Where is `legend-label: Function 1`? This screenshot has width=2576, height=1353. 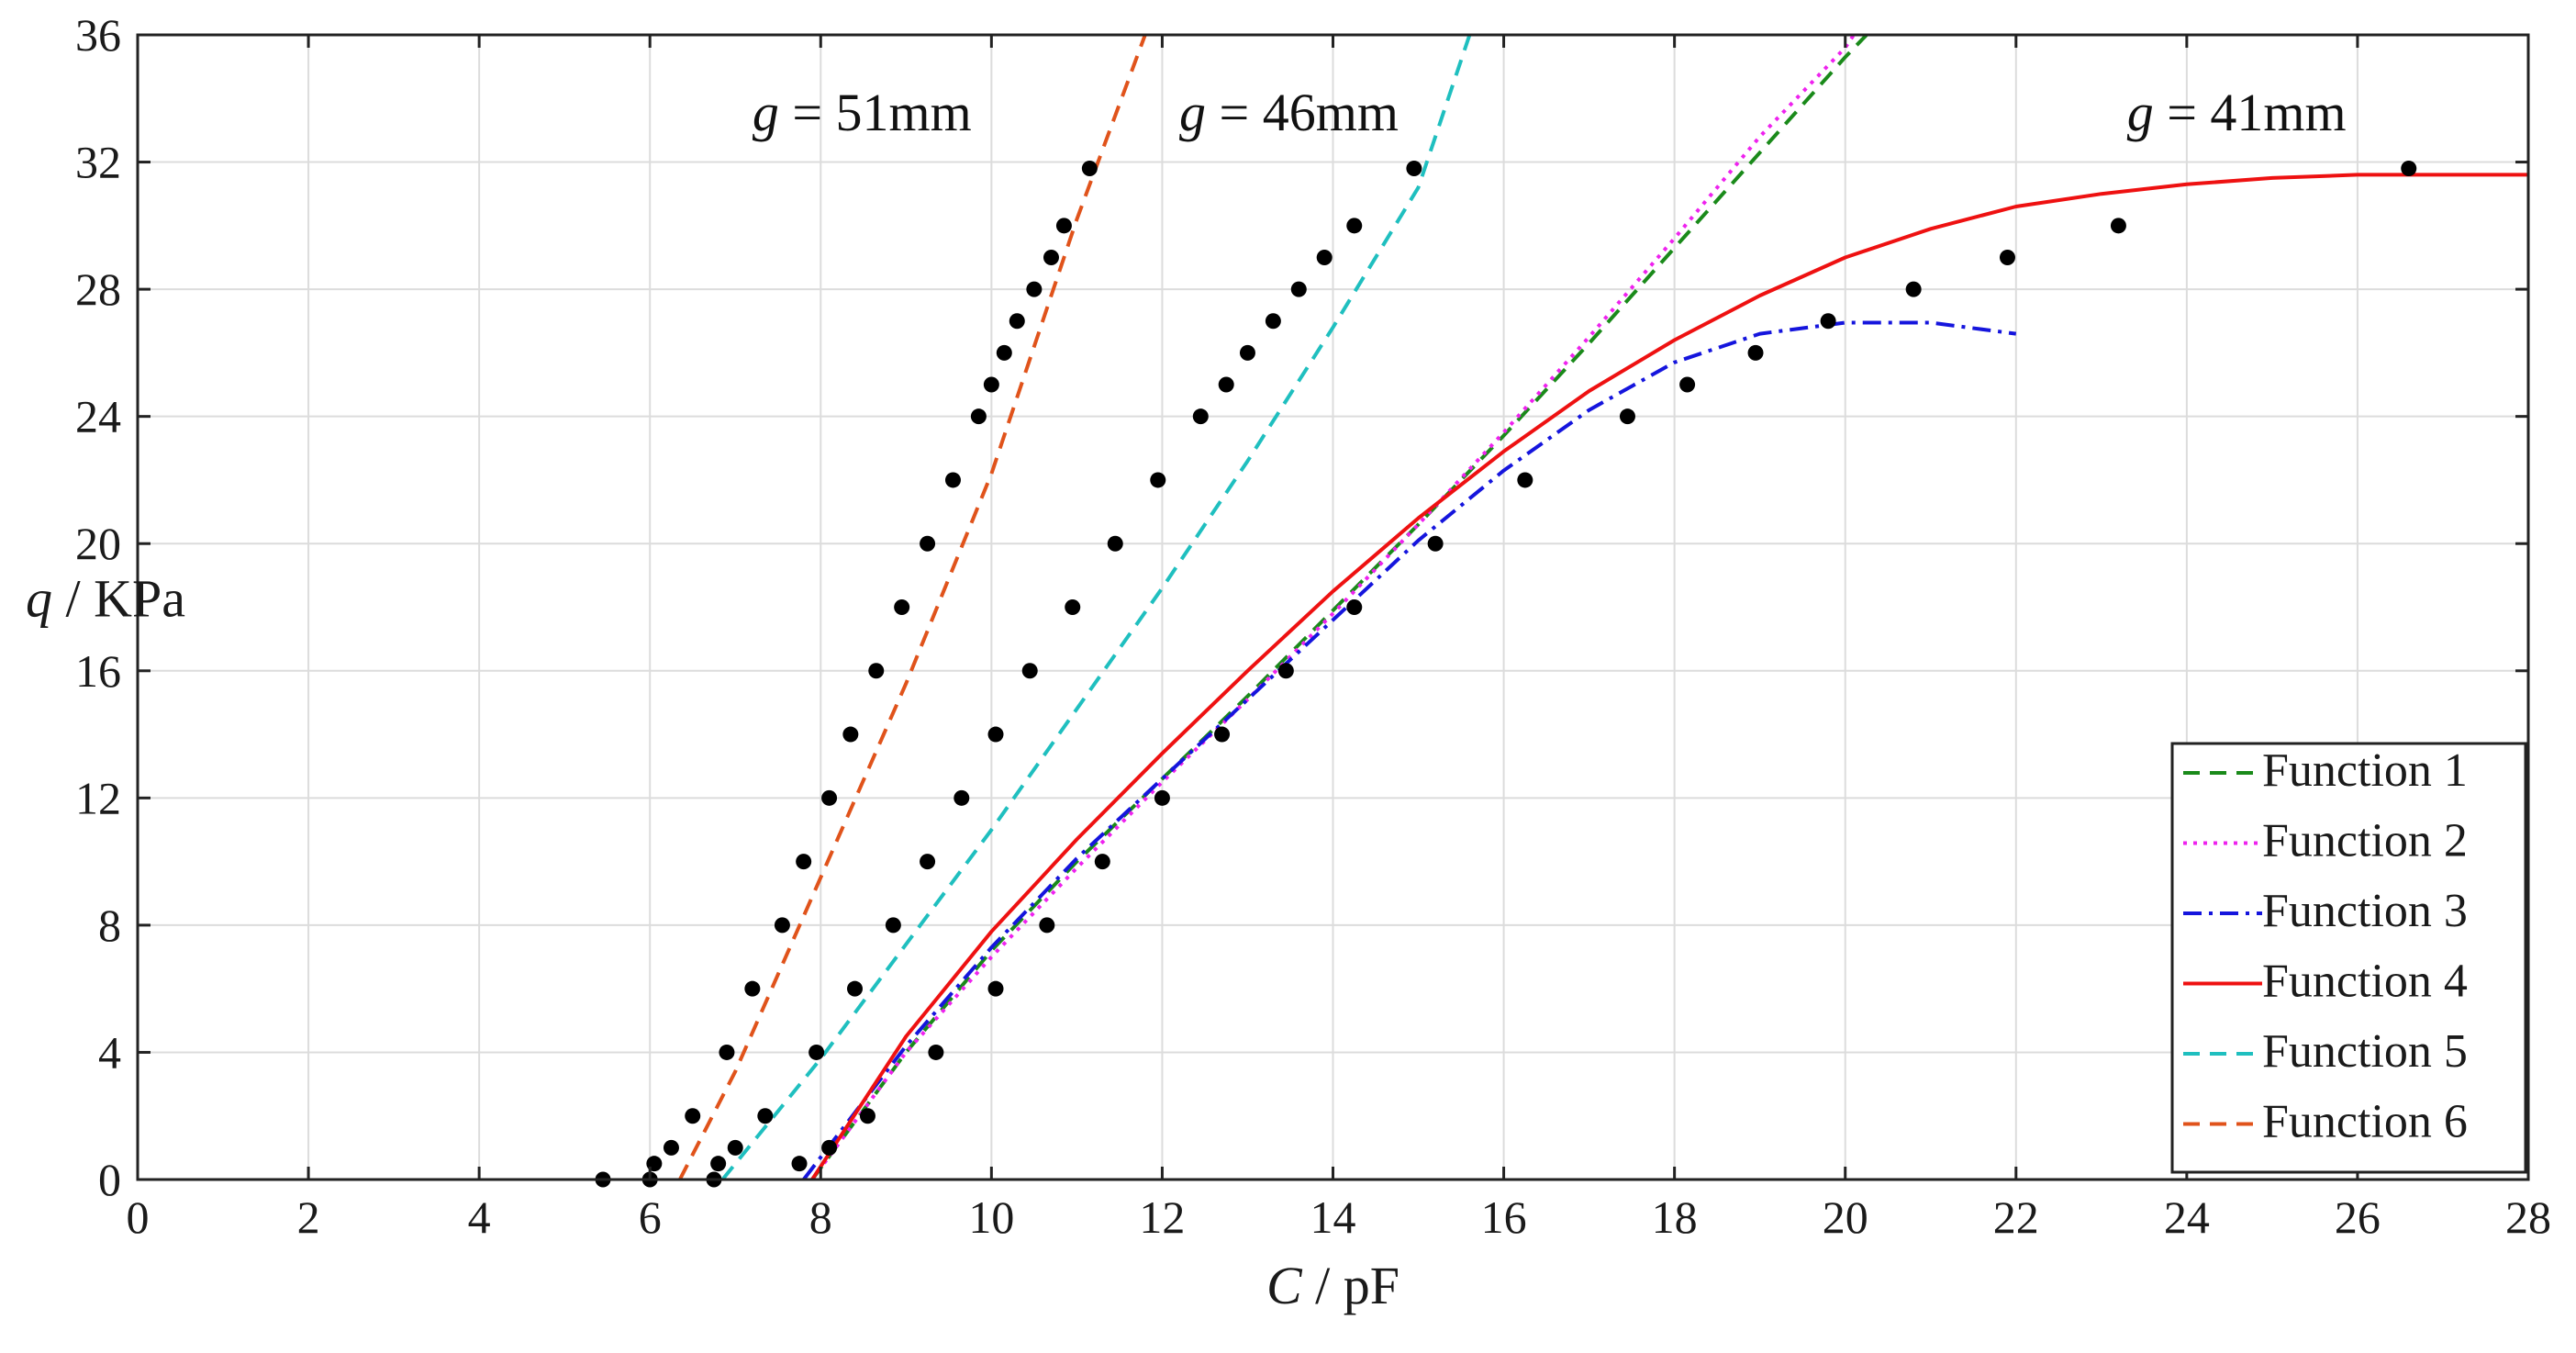 legend-label: Function 1 is located at coordinates (2365, 770).